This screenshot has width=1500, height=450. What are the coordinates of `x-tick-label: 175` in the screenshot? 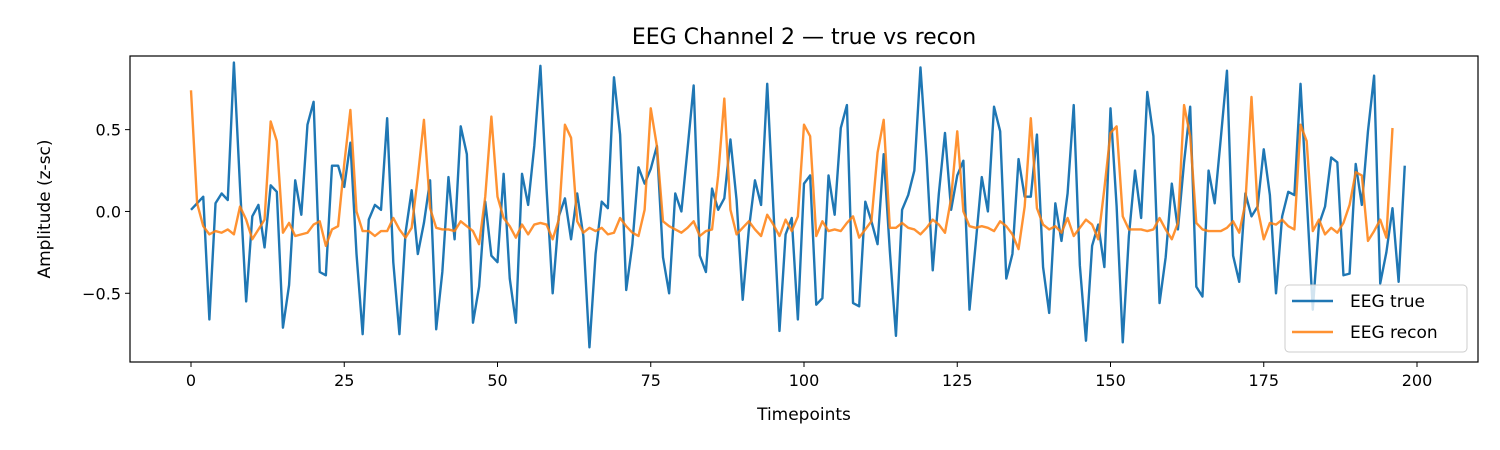 It's located at (1263, 380).